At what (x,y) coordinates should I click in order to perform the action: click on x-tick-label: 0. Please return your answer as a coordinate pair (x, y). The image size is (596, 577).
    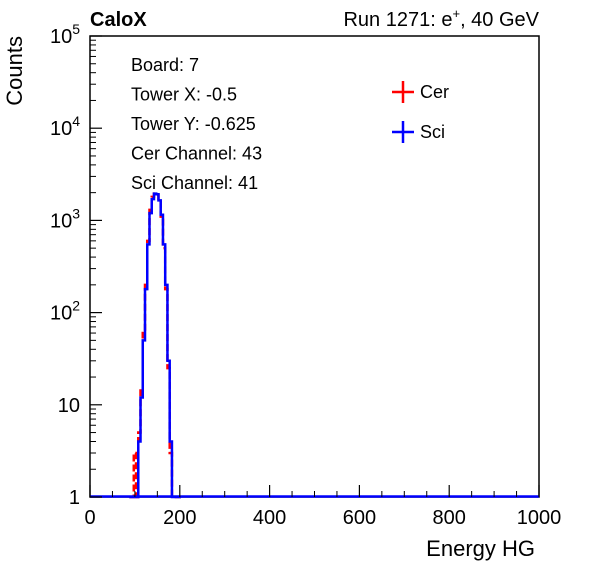
    Looking at the image, I should click on (89, 518).